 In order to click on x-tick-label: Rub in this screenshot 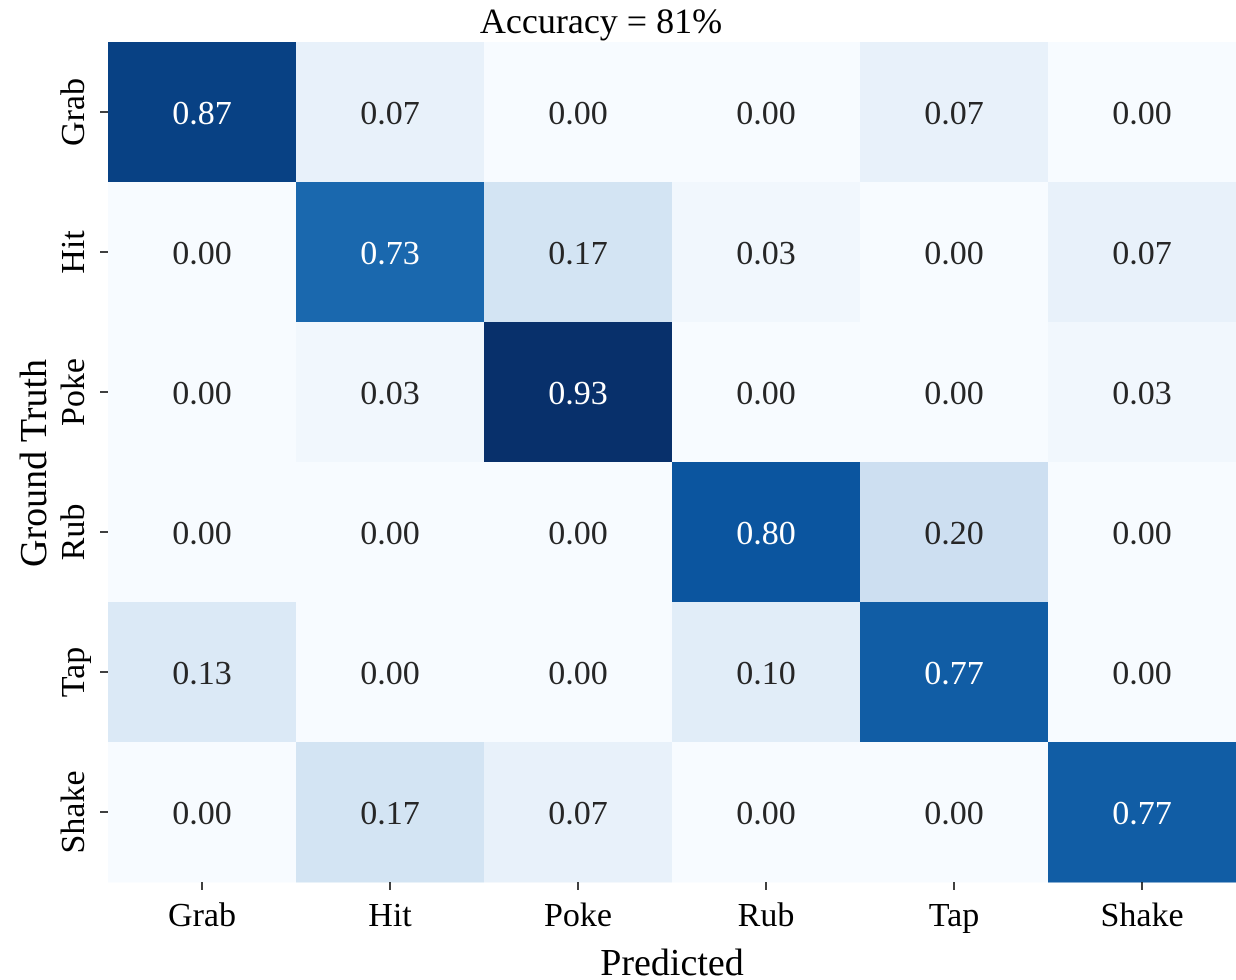, I will do `click(766, 915)`.